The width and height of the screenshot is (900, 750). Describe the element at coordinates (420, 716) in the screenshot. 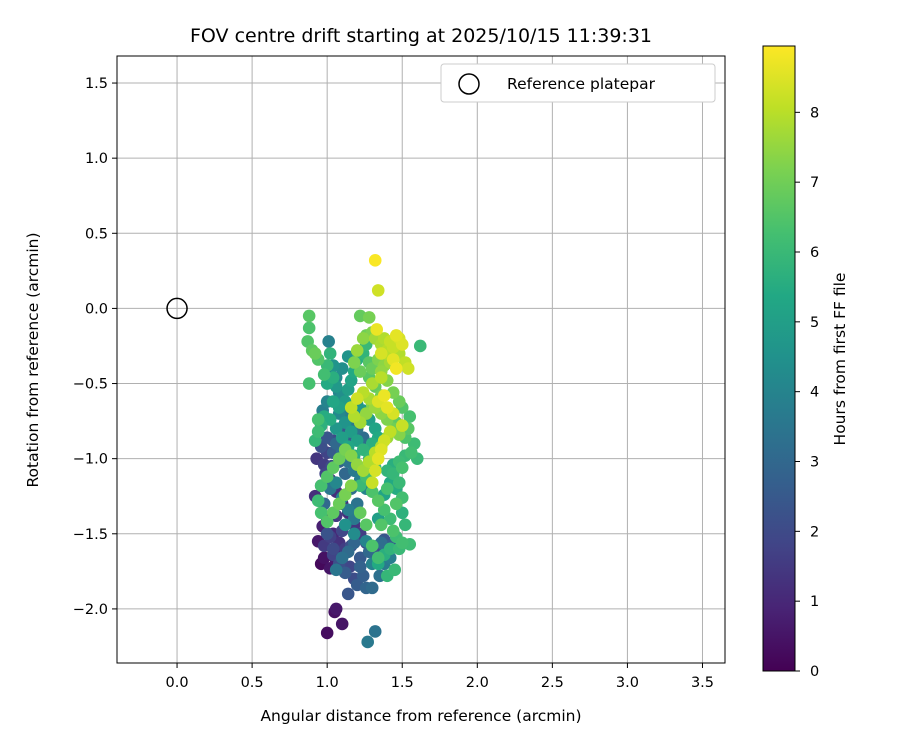

I see `x-axis-label: Angular distance from reference (arcmin)` at that location.